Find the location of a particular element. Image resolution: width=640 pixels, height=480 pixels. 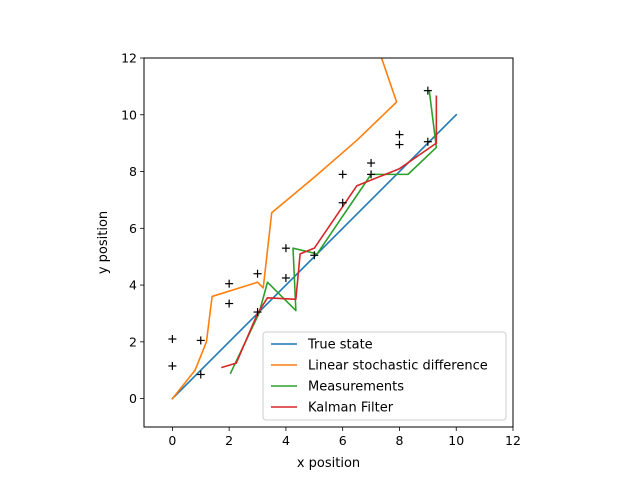

x-tick-label: 4 is located at coordinates (286, 440).